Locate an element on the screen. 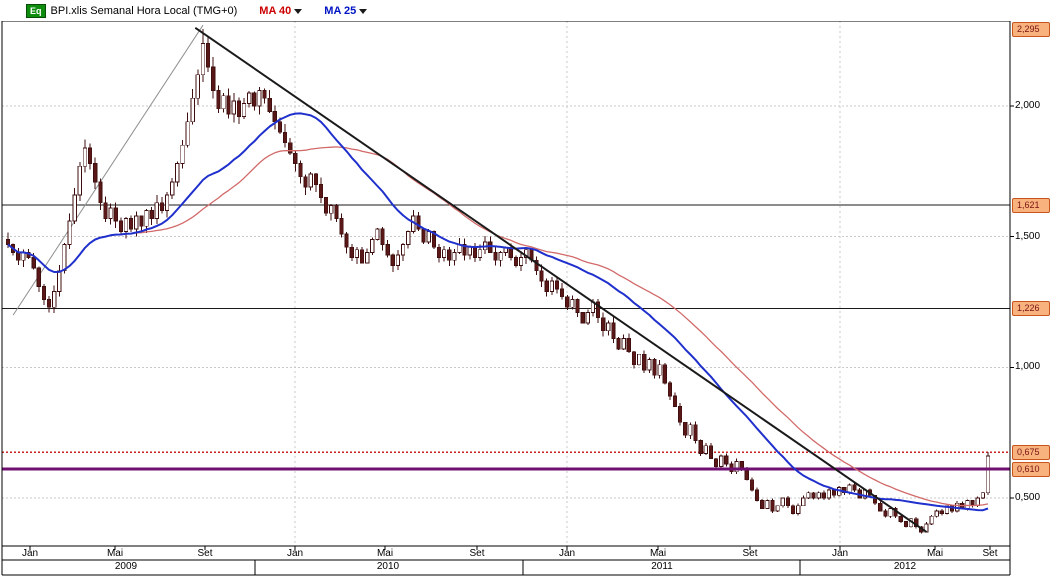 This screenshot has width=1058, height=576. price-level-badge: 0,610 is located at coordinates (1031, 470).